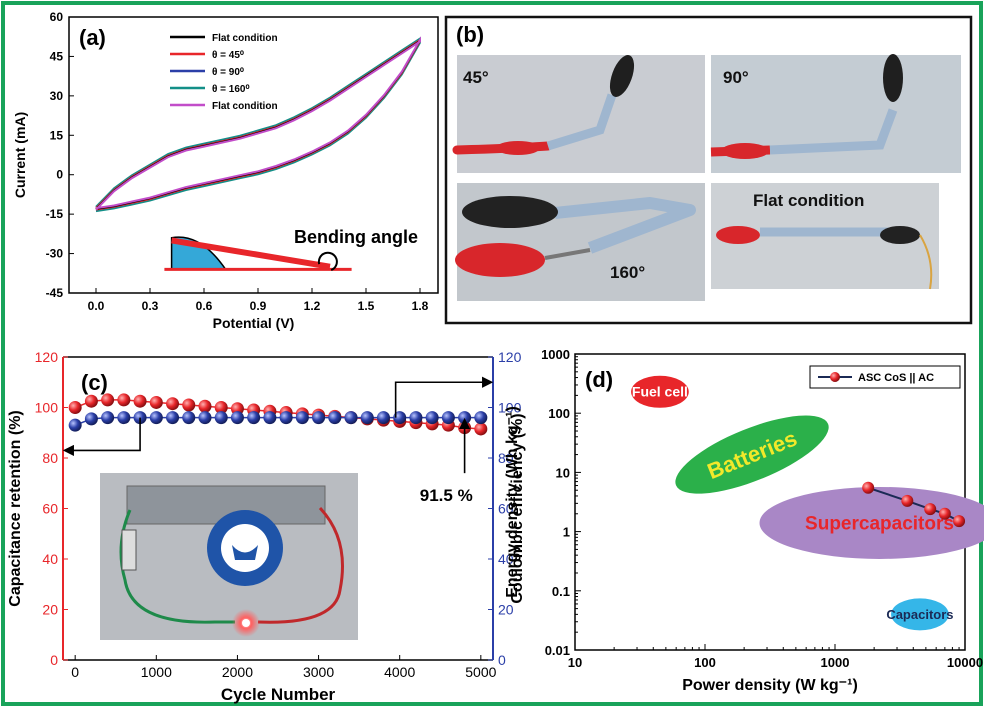  Describe the element at coordinates (835, 662) in the screenshot. I see `x-tick-label-d: 1000` at that location.